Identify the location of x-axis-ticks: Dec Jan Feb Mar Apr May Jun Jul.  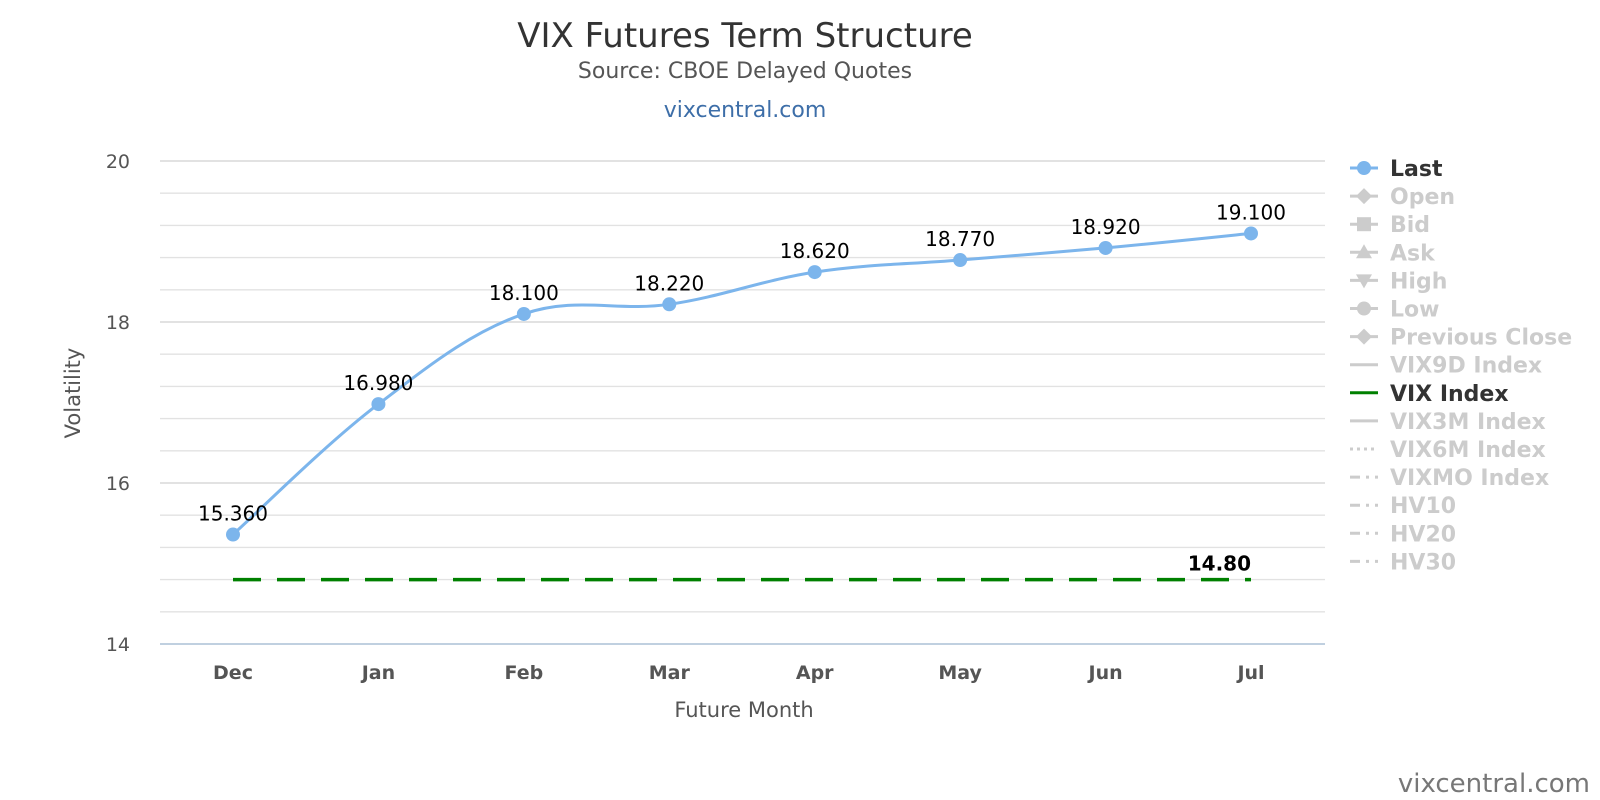
(739, 673).